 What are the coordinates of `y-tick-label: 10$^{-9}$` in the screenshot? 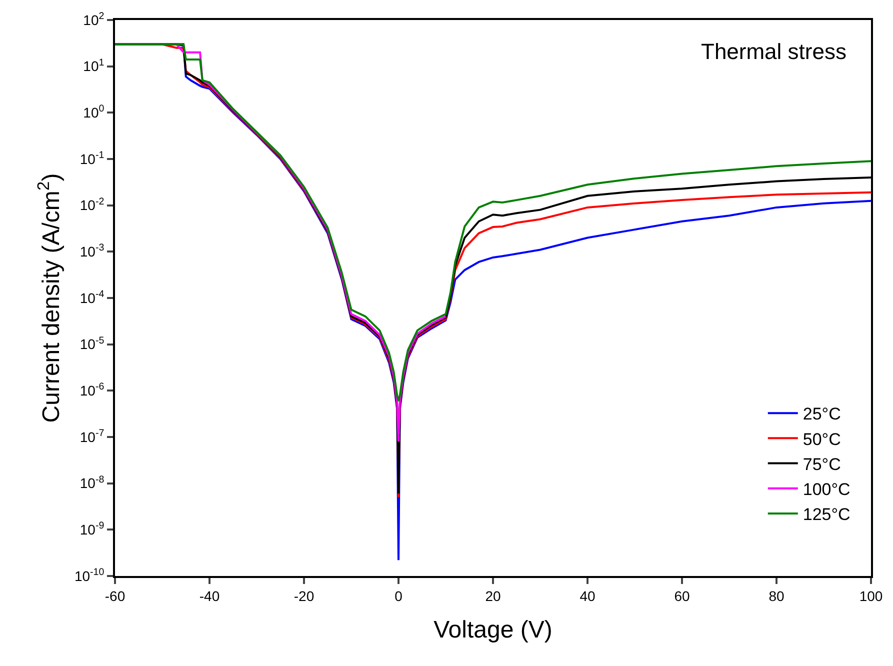 It's located at (92, 529).